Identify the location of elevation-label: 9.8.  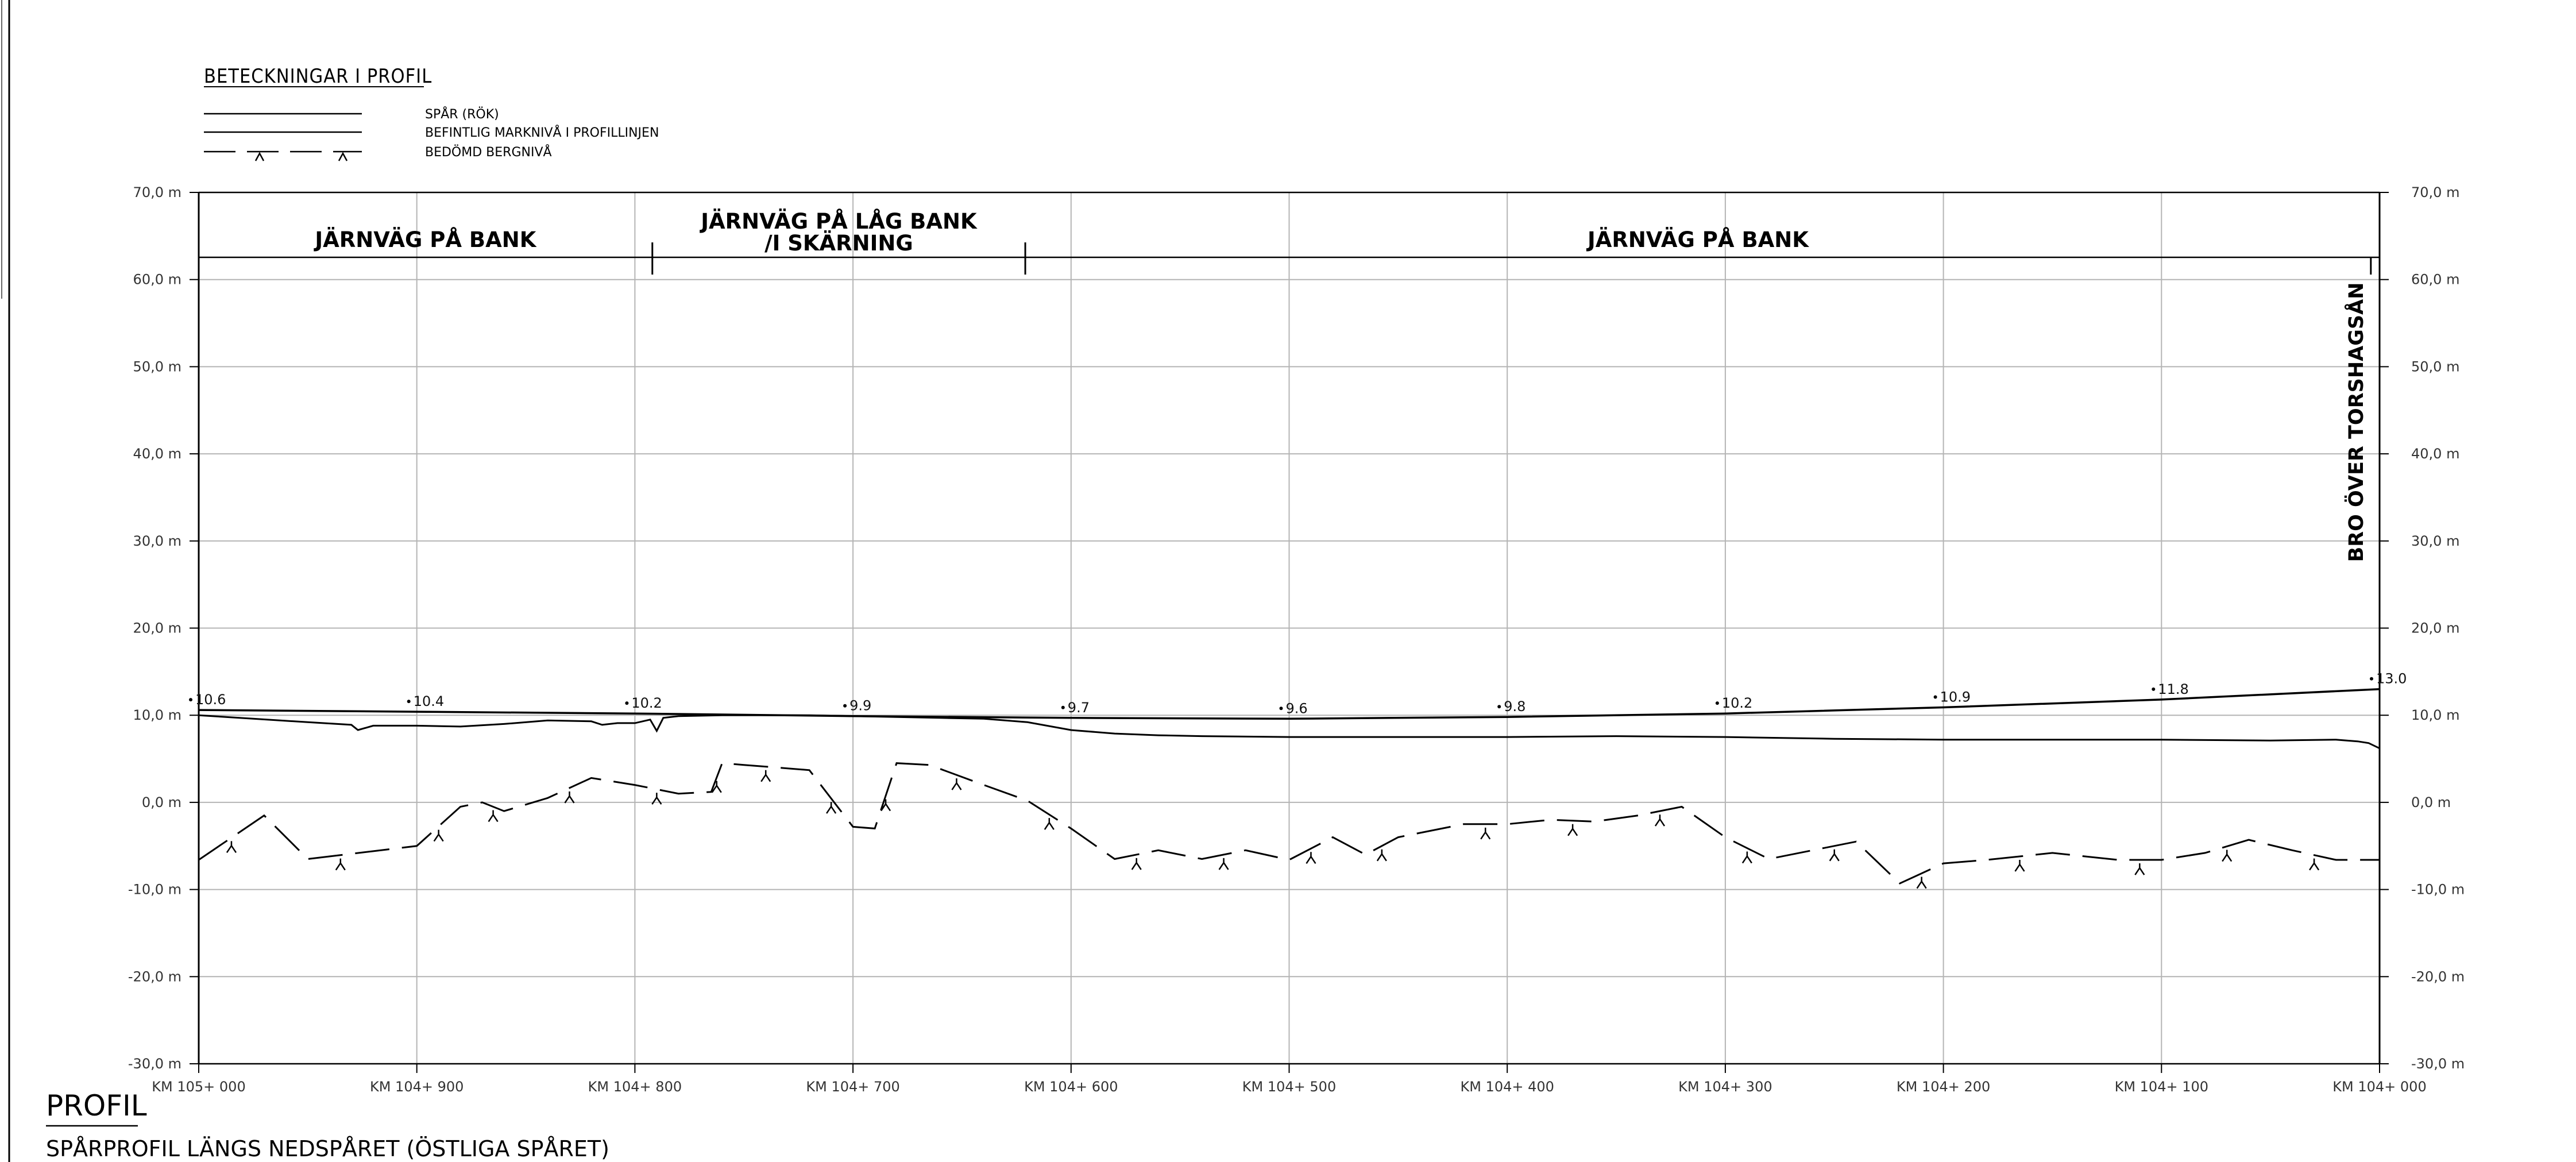
(1514, 707).